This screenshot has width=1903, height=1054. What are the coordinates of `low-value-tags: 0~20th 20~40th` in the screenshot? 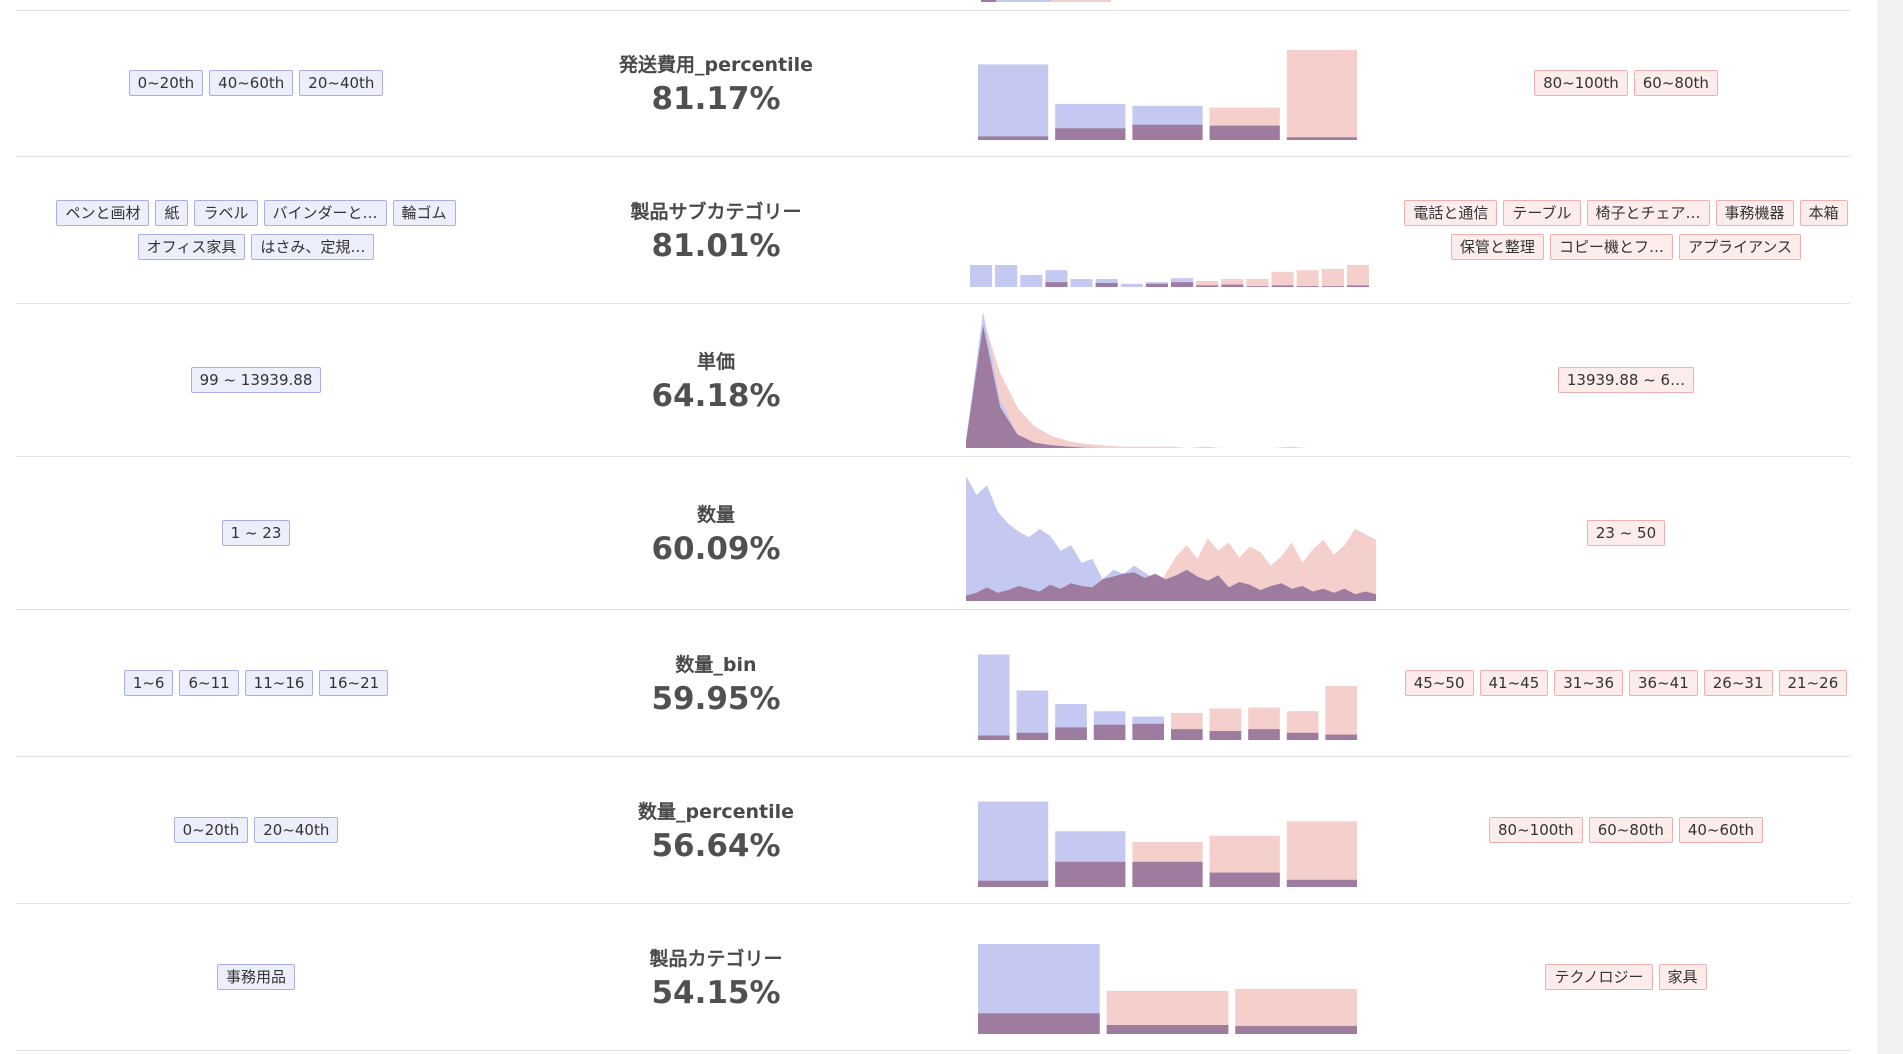 It's located at (256, 830).